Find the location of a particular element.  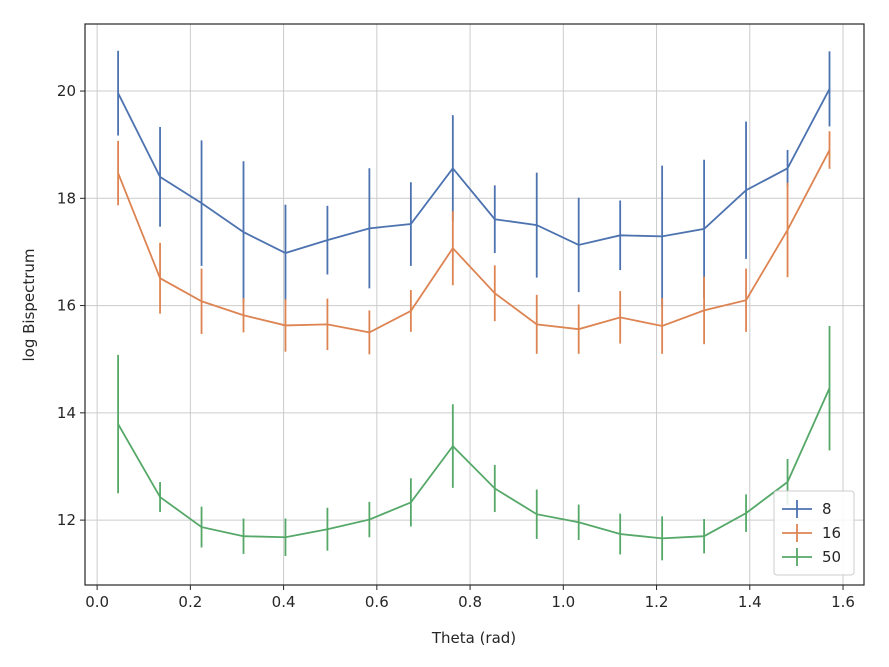

x-tick-label: 1.2 is located at coordinates (657, 602).